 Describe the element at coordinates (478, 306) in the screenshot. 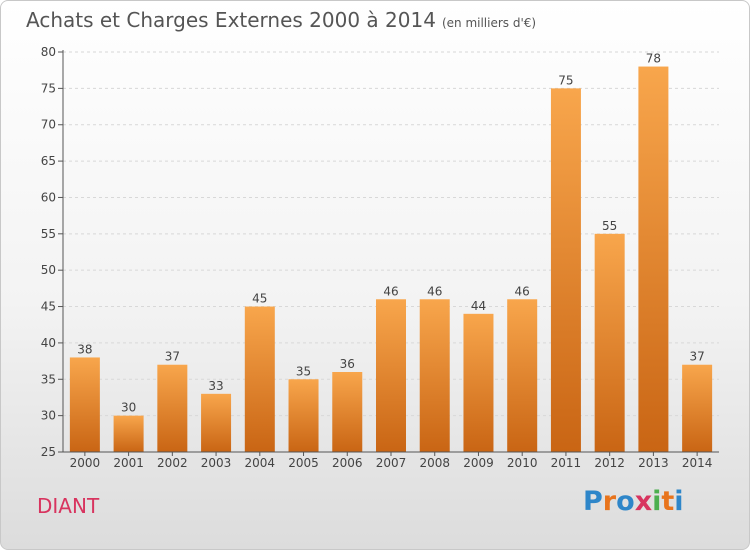

I see `data-label: 44` at that location.